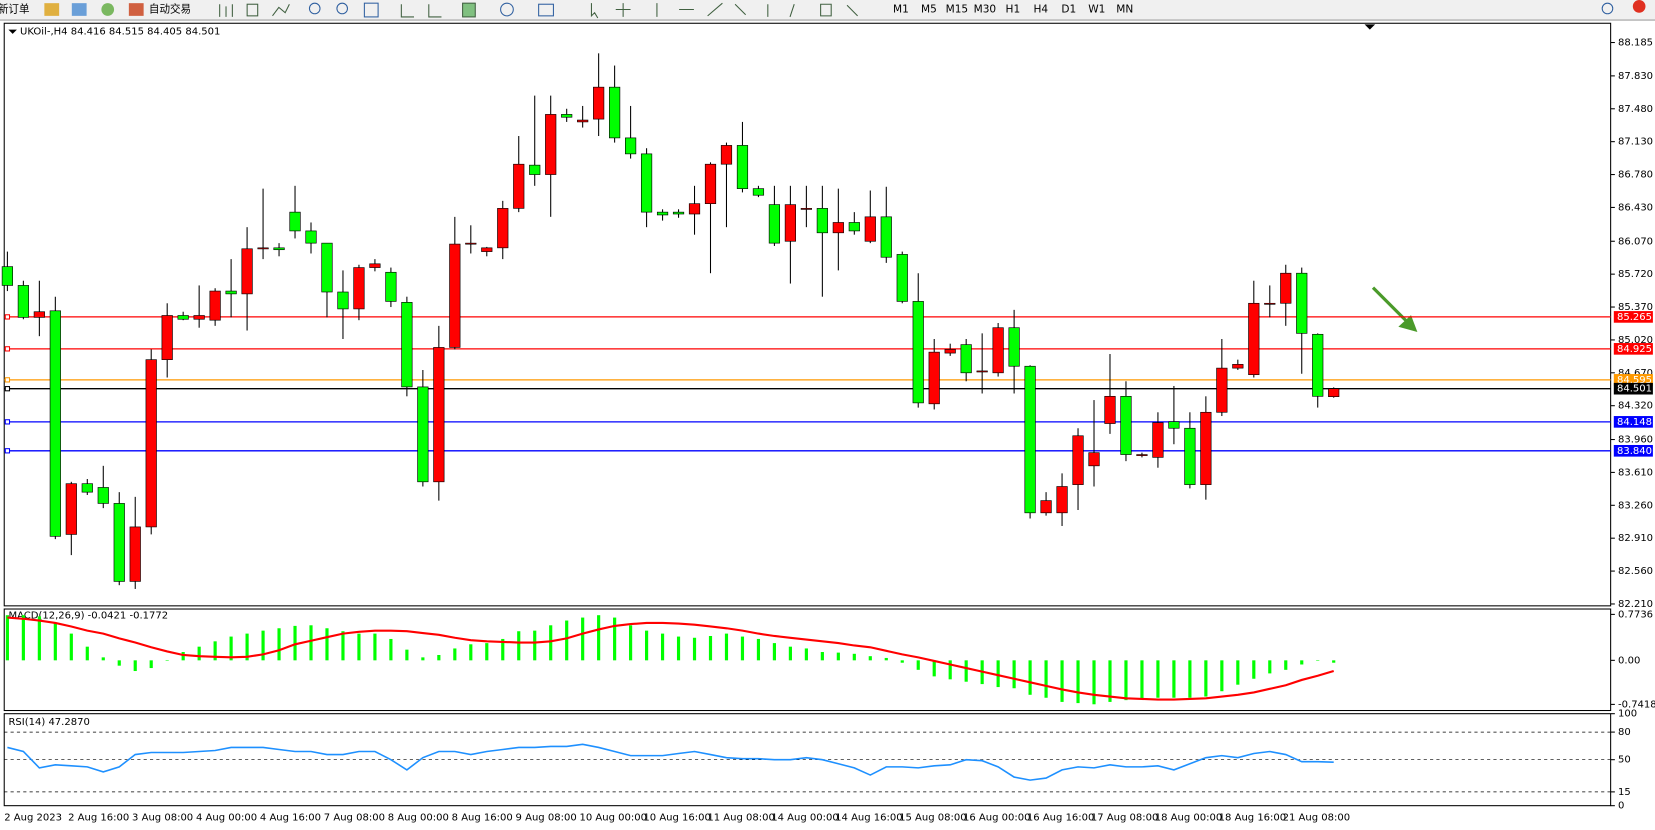  What do you see at coordinates (957, 10) in the screenshot?
I see `timeframe-button: M15` at bounding box center [957, 10].